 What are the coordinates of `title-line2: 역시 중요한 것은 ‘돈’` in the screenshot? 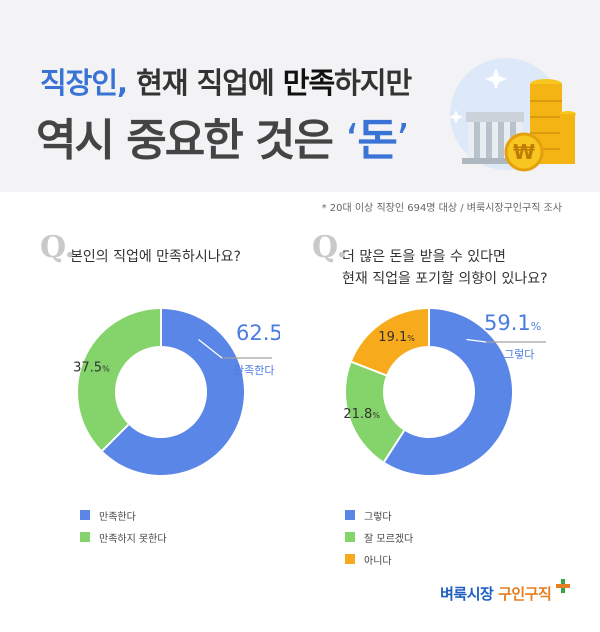 It's located at (223, 136).